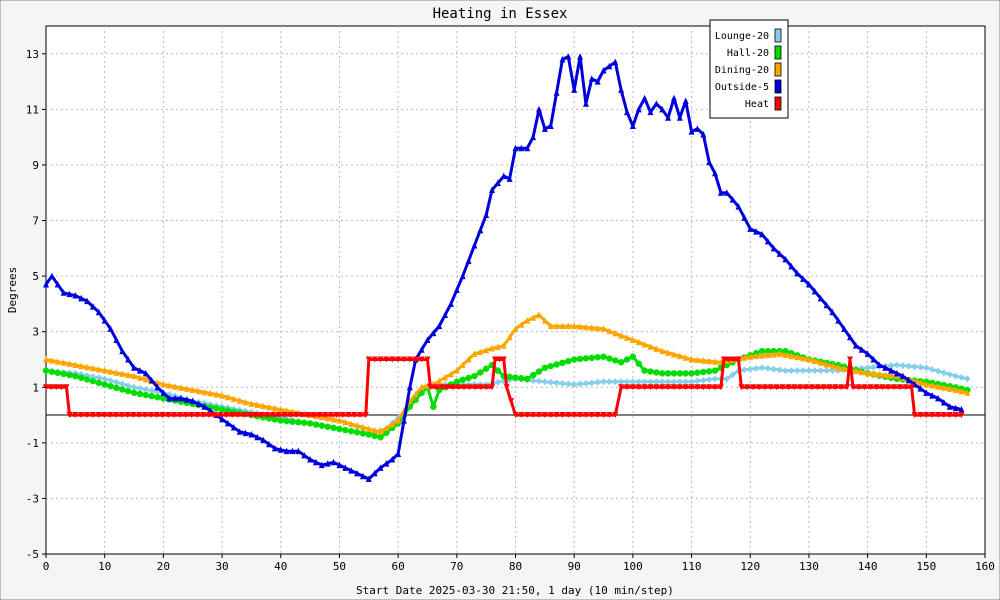 This screenshot has width=1000, height=600. I want to click on x-tick-label: 60, so click(398, 566).